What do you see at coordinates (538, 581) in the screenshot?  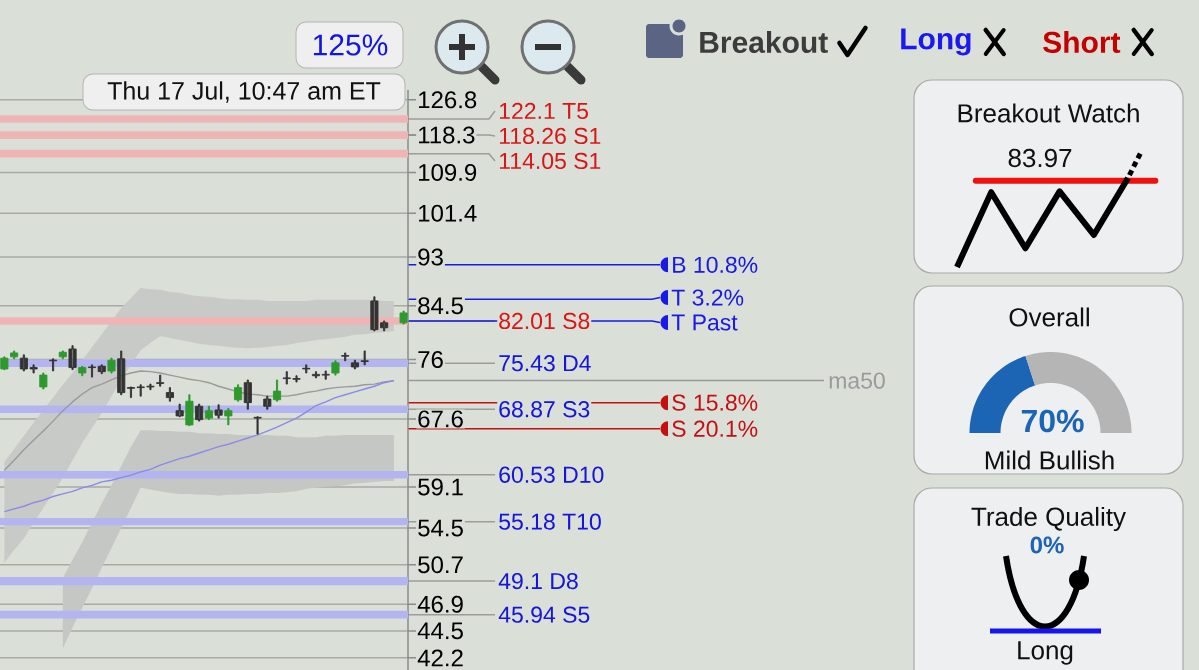 I see `band-label: 49.1 D8` at bounding box center [538, 581].